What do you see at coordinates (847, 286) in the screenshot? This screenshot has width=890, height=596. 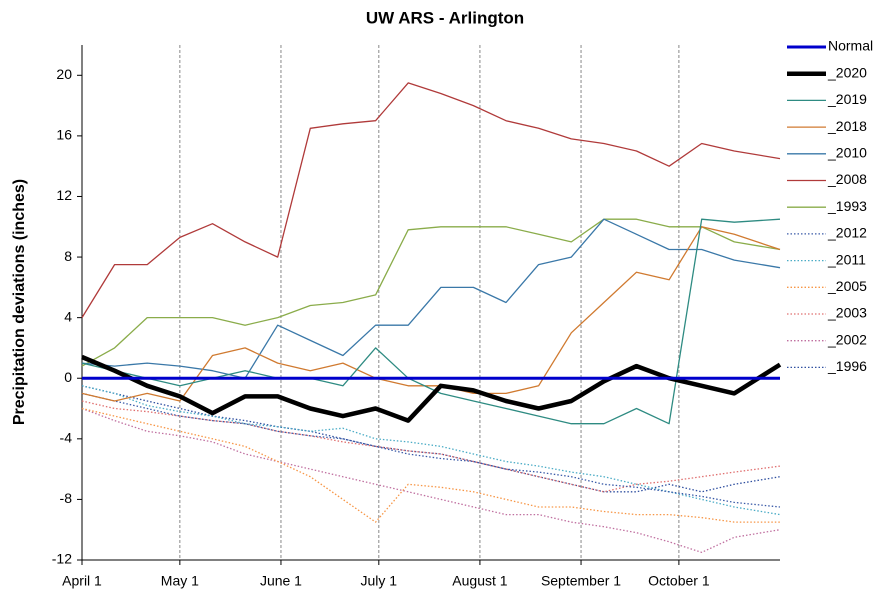 I see `legend-label: _2005` at bounding box center [847, 286].